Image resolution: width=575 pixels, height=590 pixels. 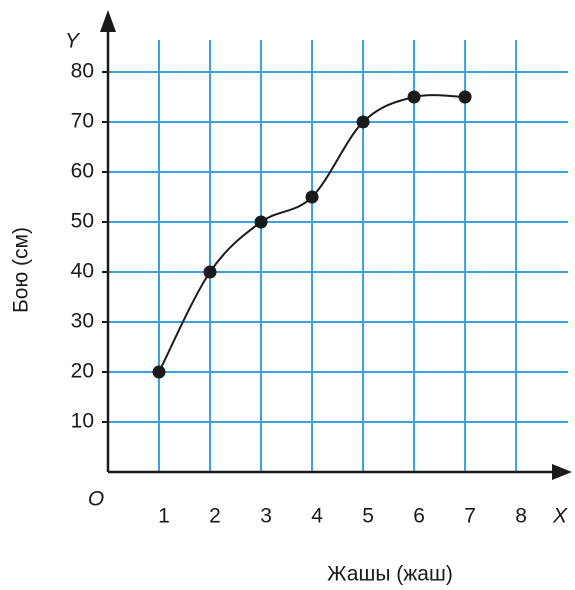 I want to click on y-axis-label: Бою (см), so click(x=21, y=270).